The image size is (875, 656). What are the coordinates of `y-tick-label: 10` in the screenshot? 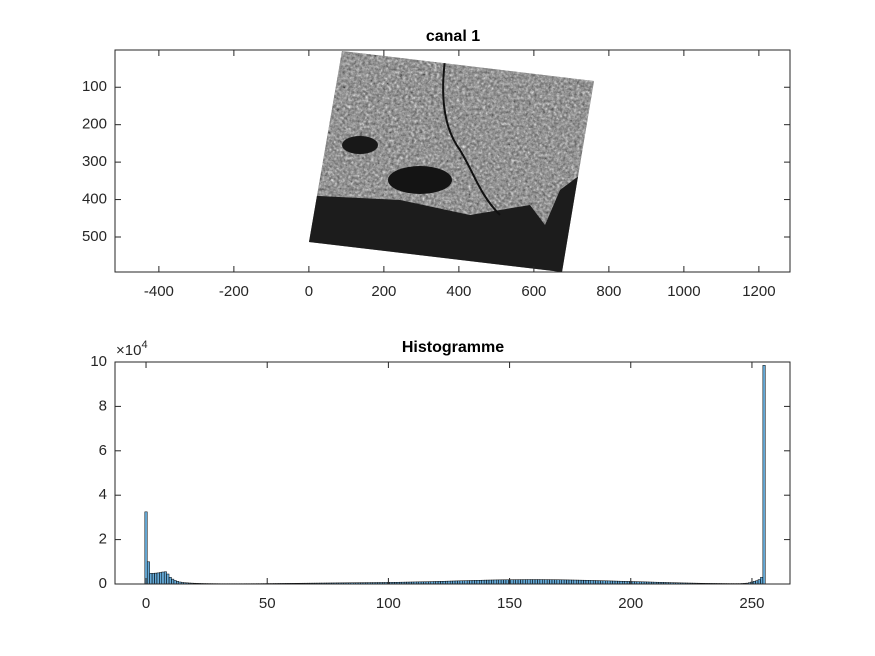 It's located at (98, 361).